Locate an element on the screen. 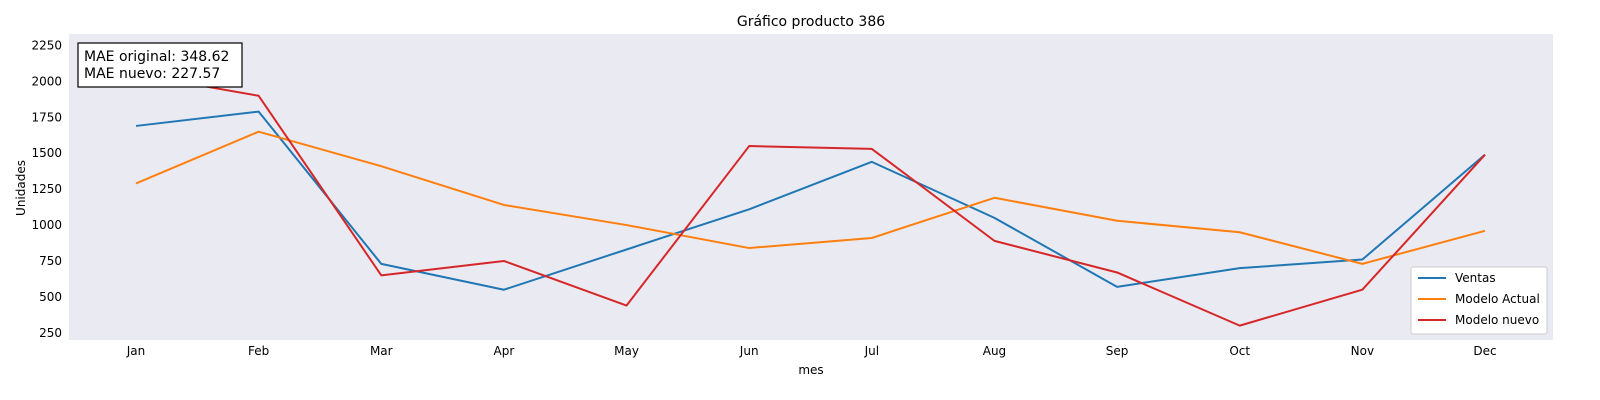 This screenshot has width=1600, height=400. x-tick-label: Aug is located at coordinates (994, 351).